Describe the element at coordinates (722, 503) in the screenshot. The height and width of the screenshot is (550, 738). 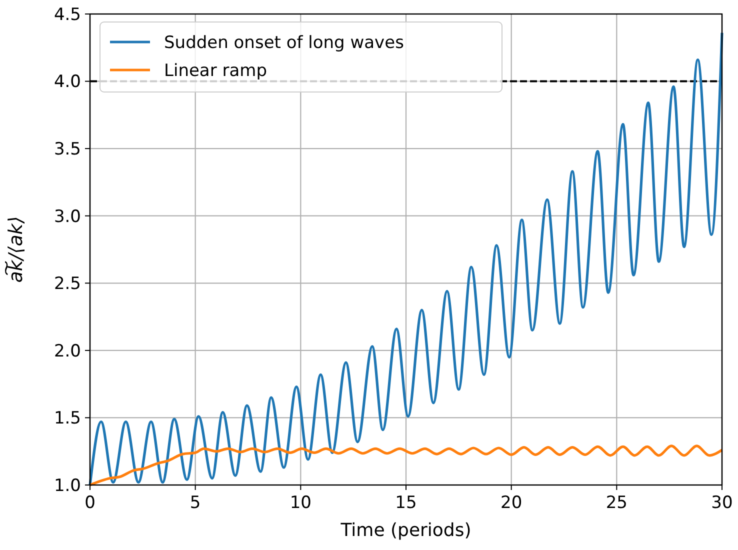
I see `x-tick-label: 30` at that location.